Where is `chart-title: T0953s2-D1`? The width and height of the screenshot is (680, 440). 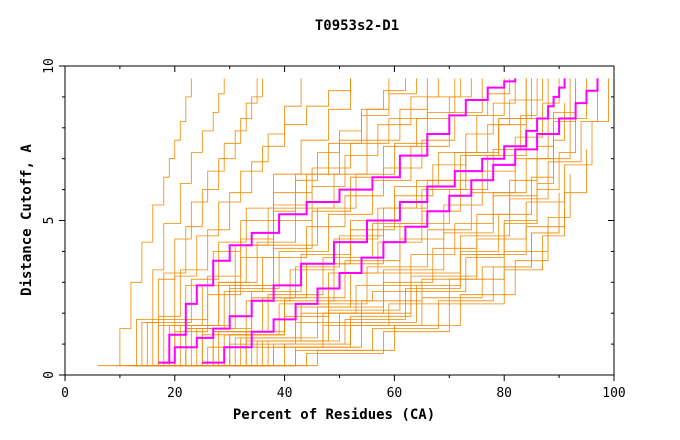
chart-title: T0953s2-D1 is located at coordinates (357, 26).